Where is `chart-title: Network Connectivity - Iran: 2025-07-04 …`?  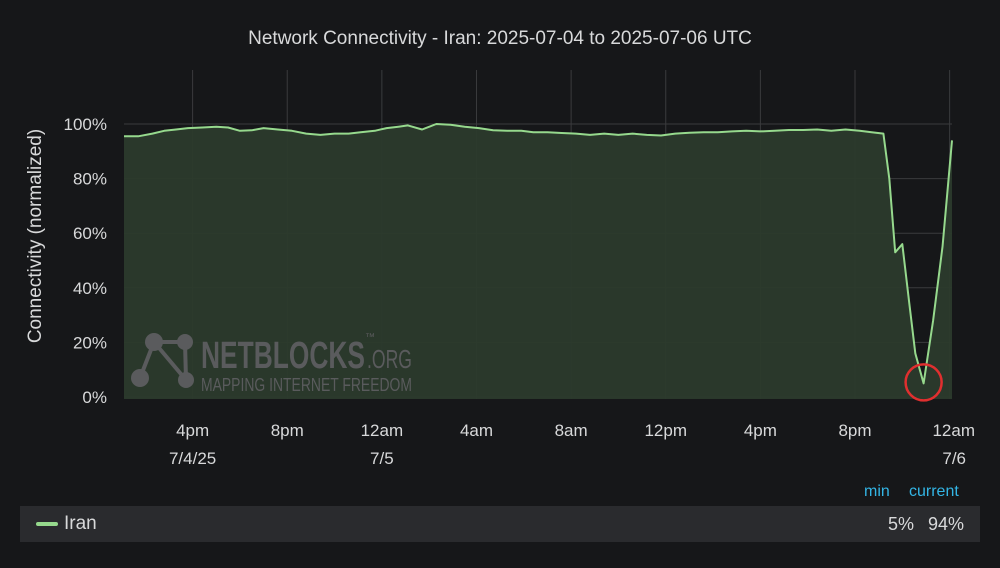 chart-title: Network Connectivity - Iran: 2025-07-04 … is located at coordinates (500, 38).